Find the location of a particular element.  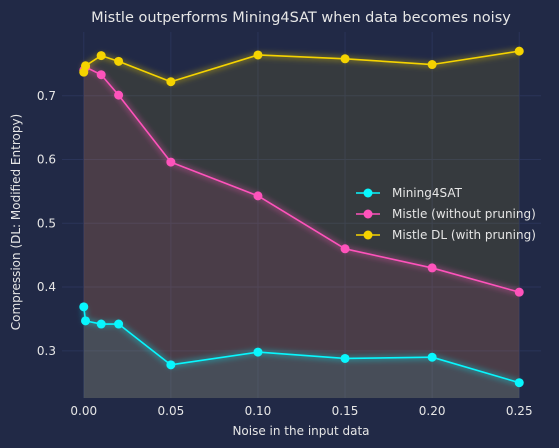

x-tick-label: 0.10 is located at coordinates (258, 411).